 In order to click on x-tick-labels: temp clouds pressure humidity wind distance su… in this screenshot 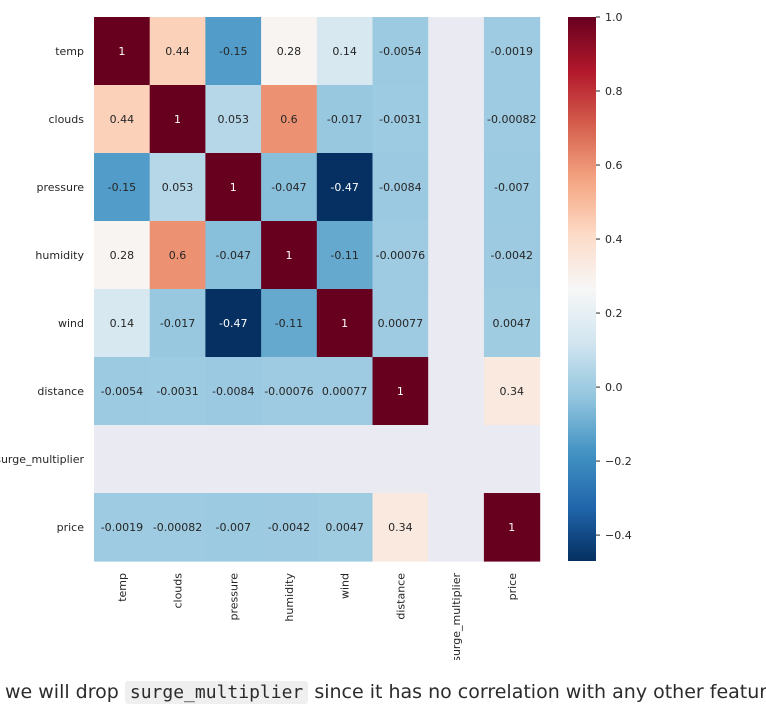, I will do `click(317, 616)`.